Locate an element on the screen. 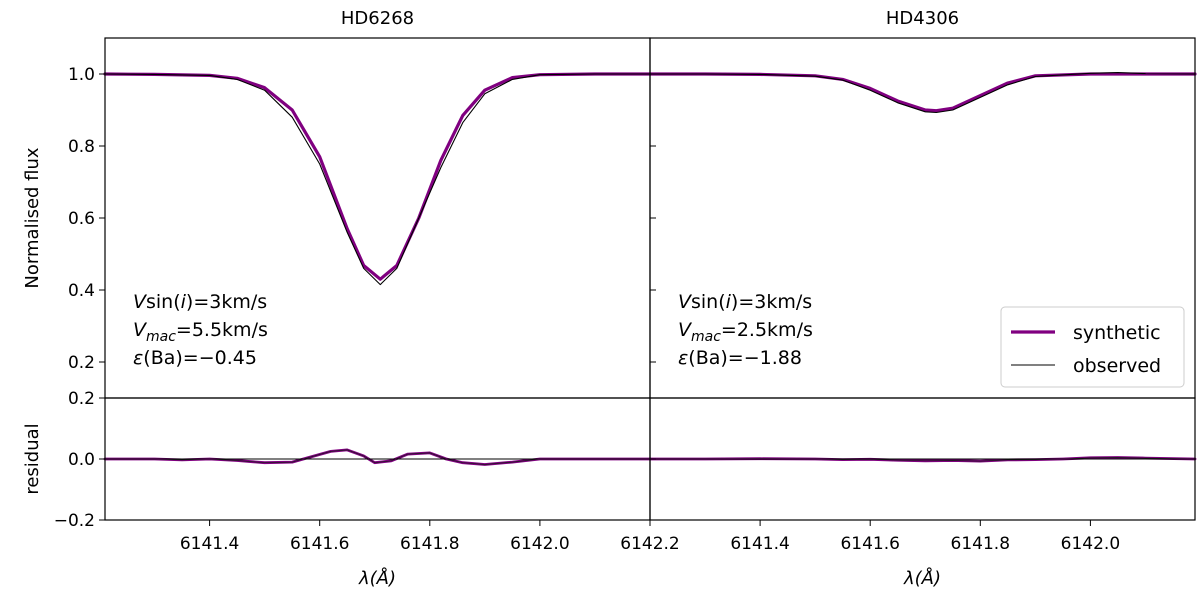  synthetic-series-line is located at coordinates (922, 92).